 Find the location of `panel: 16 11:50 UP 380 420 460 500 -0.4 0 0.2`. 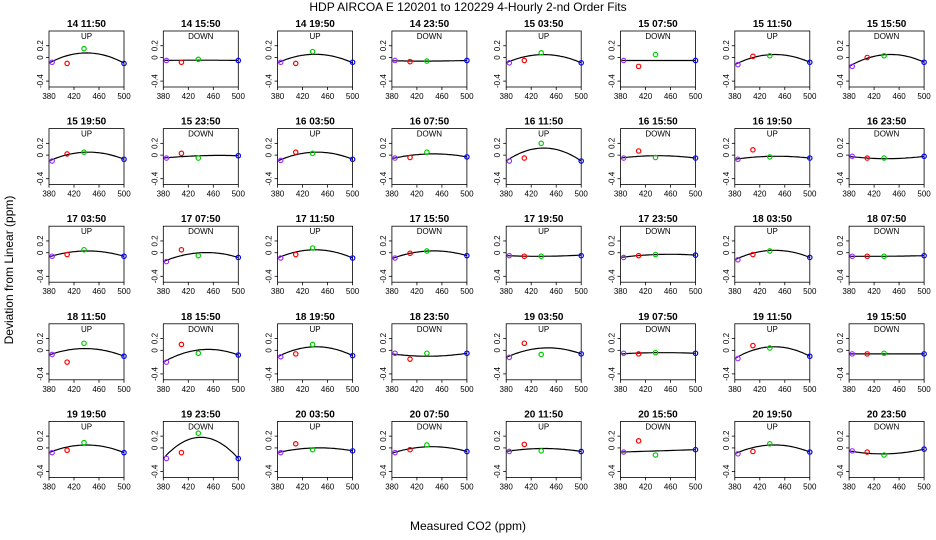

panel: 16 11:50 UP 380 420 460 500 -0.4 0 0.2 is located at coordinates (540, 158).